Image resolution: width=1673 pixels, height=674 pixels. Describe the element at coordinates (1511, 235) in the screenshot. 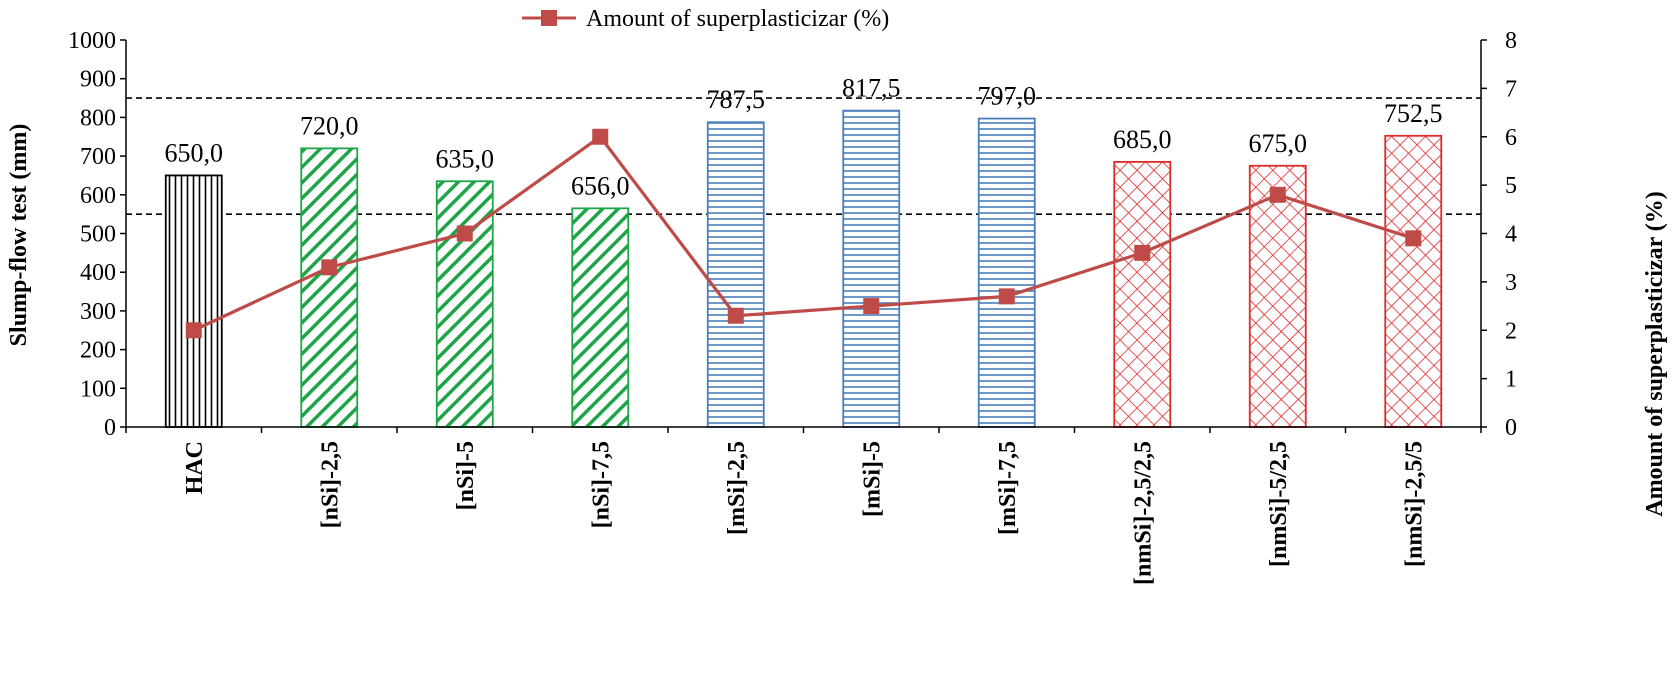

I see `y-right-tick-label-4: 4` at that location.